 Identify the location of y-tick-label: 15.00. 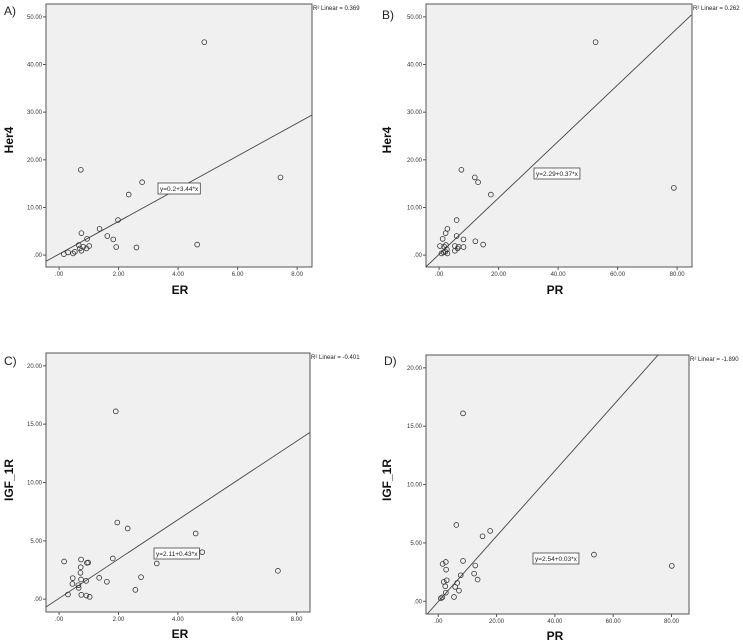
(415, 427).